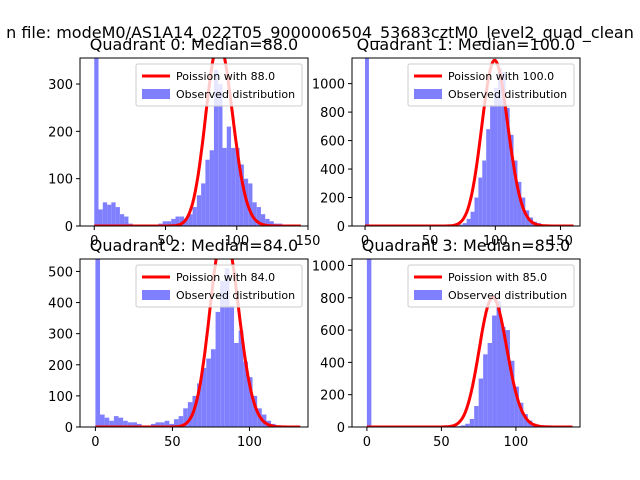  Describe the element at coordinates (60, 85) in the screenshot. I see `y-tick-label: 300` at that location.